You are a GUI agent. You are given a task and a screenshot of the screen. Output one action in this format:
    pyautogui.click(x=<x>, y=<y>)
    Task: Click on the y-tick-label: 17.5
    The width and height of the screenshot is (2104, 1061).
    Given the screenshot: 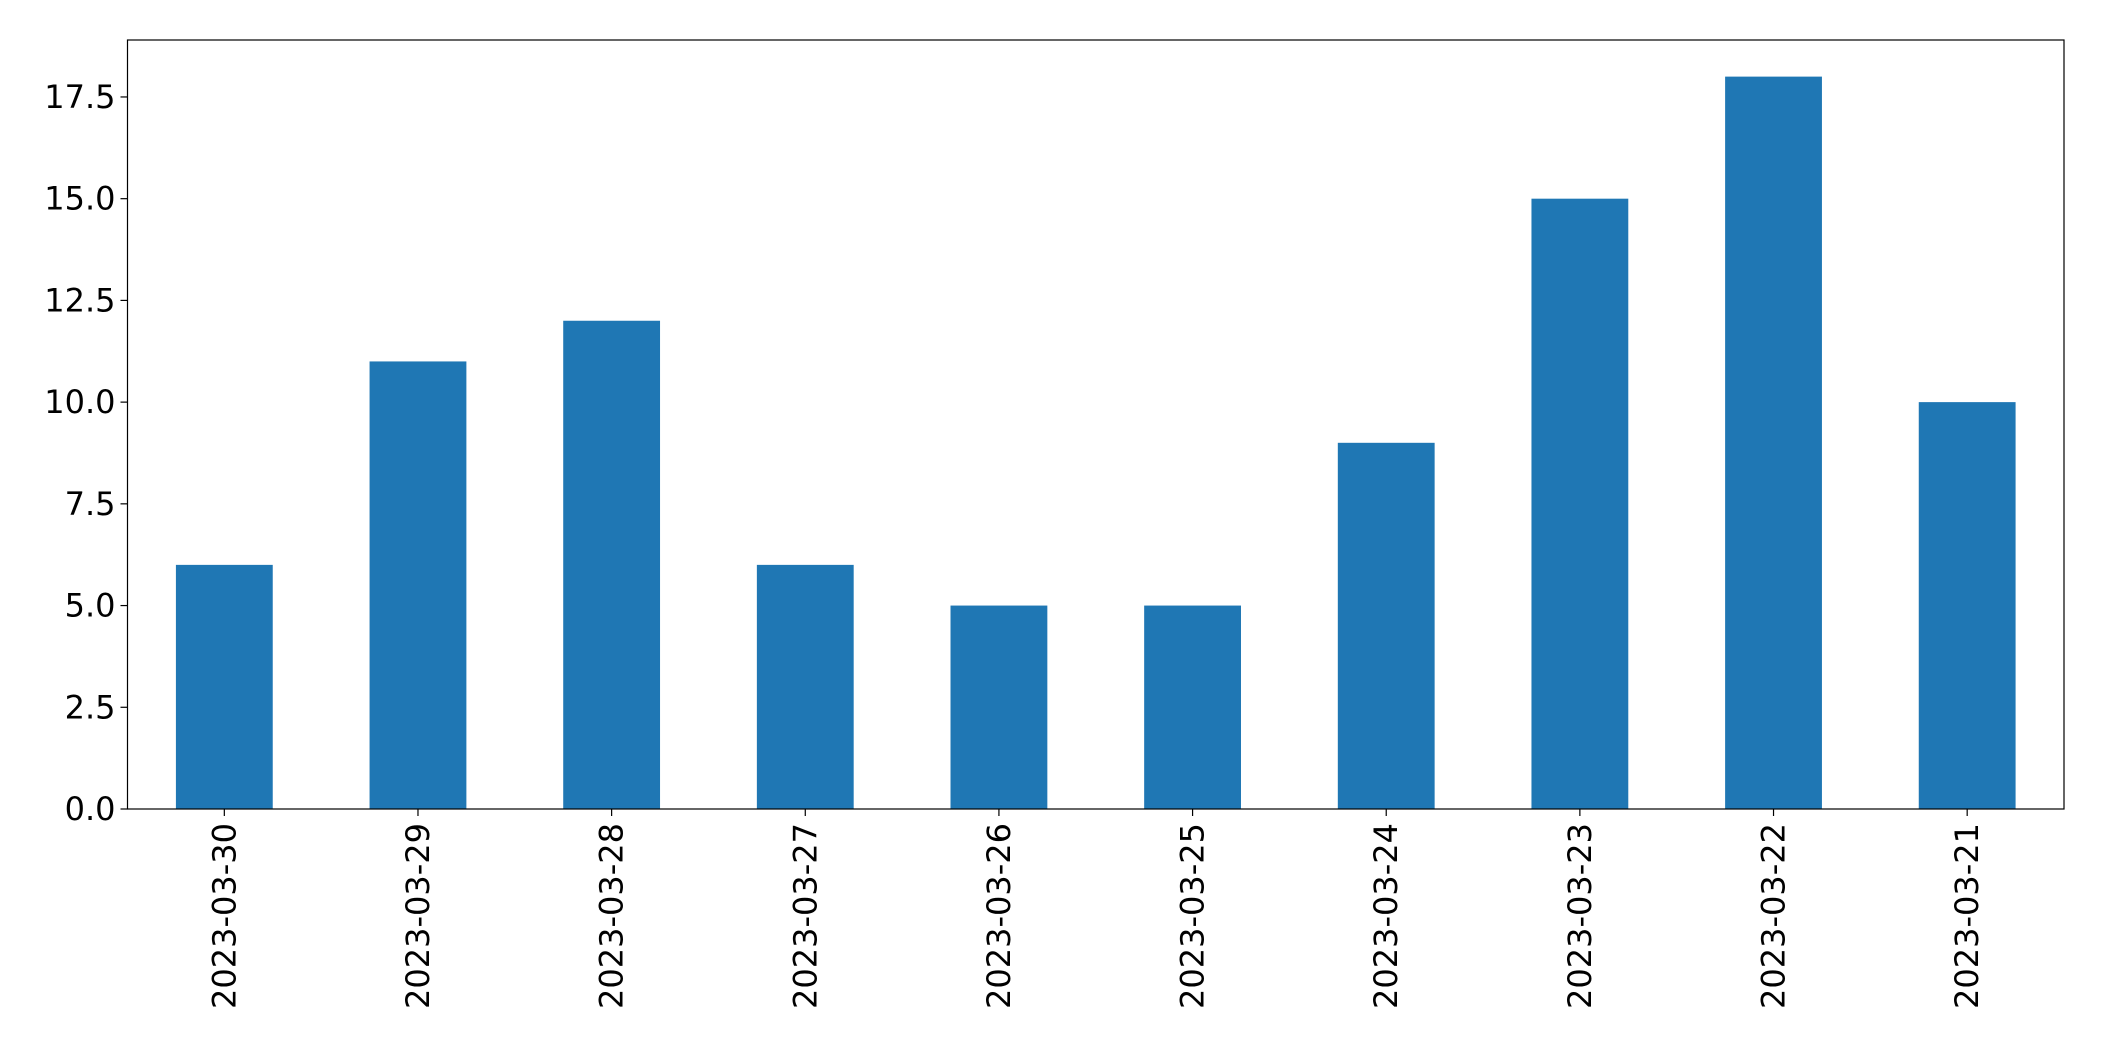 What is the action you would take?
    pyautogui.click(x=79, y=97)
    